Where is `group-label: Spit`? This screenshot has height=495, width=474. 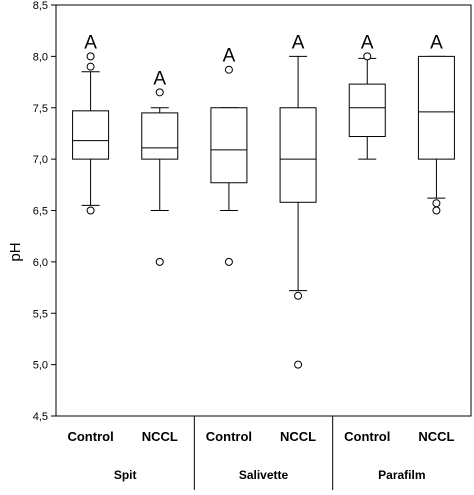
group-label: Spit is located at coordinates (125, 475).